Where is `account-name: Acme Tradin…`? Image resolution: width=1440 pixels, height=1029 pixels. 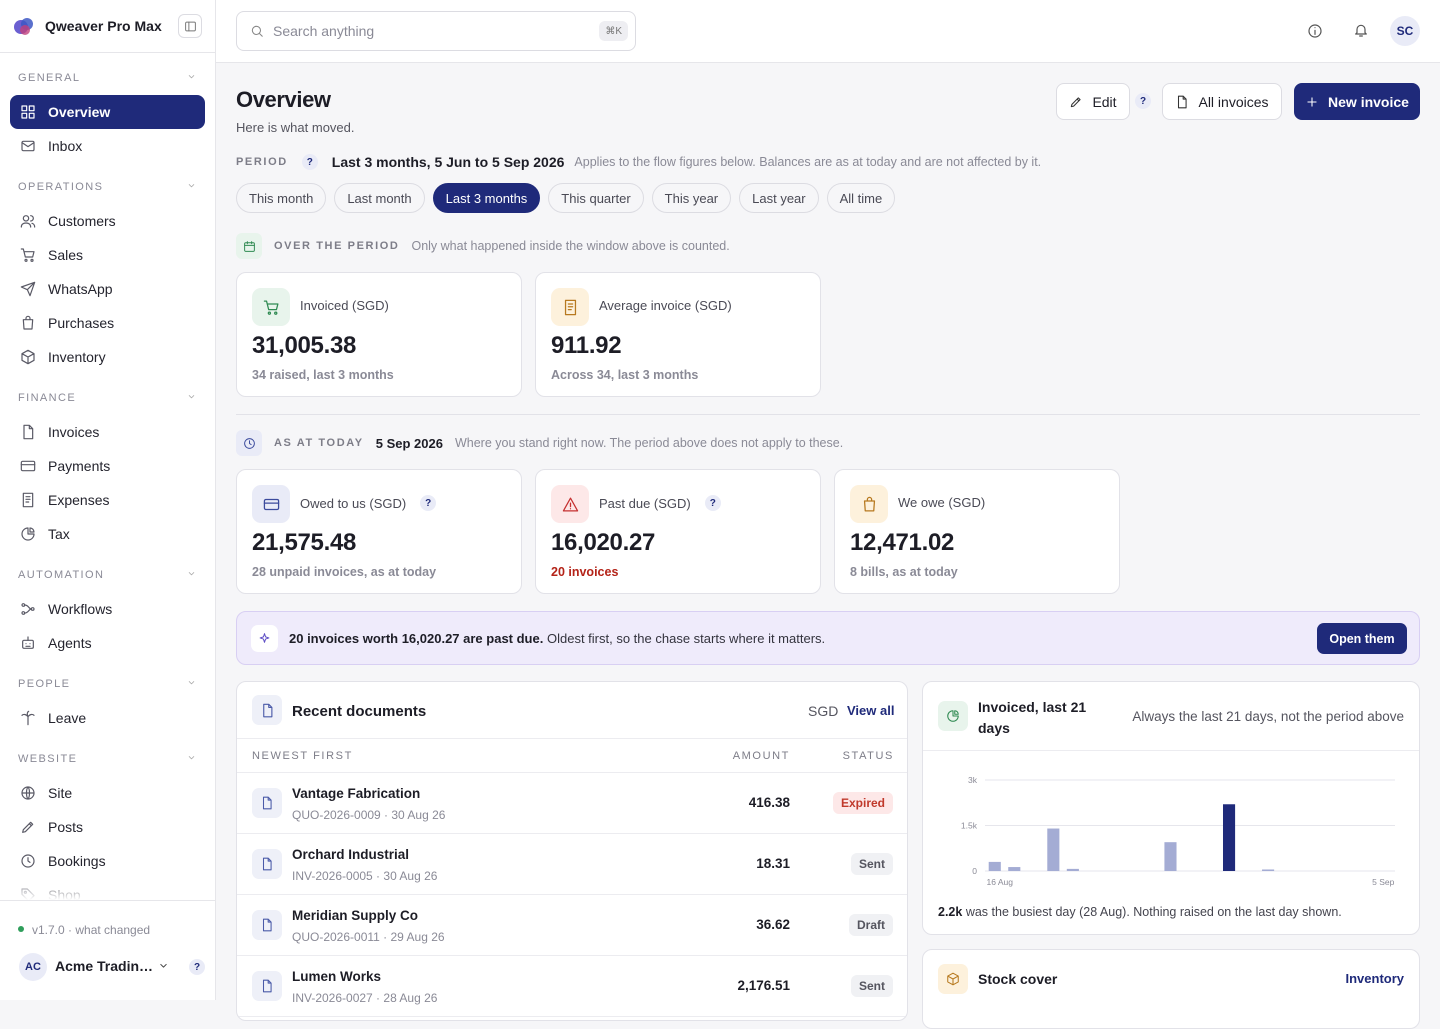 account-name: Acme Tradin… is located at coordinates (104, 966).